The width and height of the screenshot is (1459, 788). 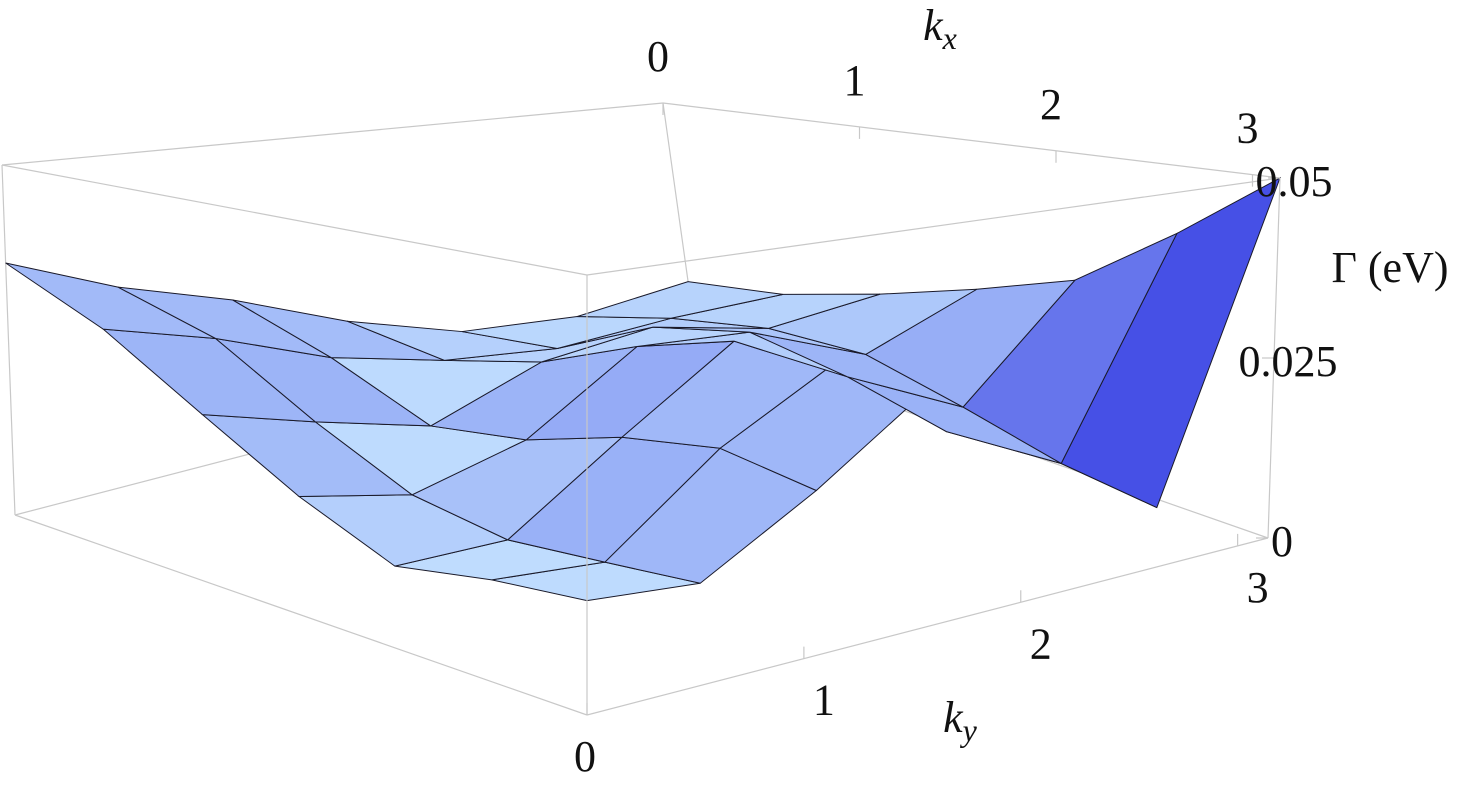 What do you see at coordinates (680, 300) in the screenshot?
I see `surface-patch` at bounding box center [680, 300].